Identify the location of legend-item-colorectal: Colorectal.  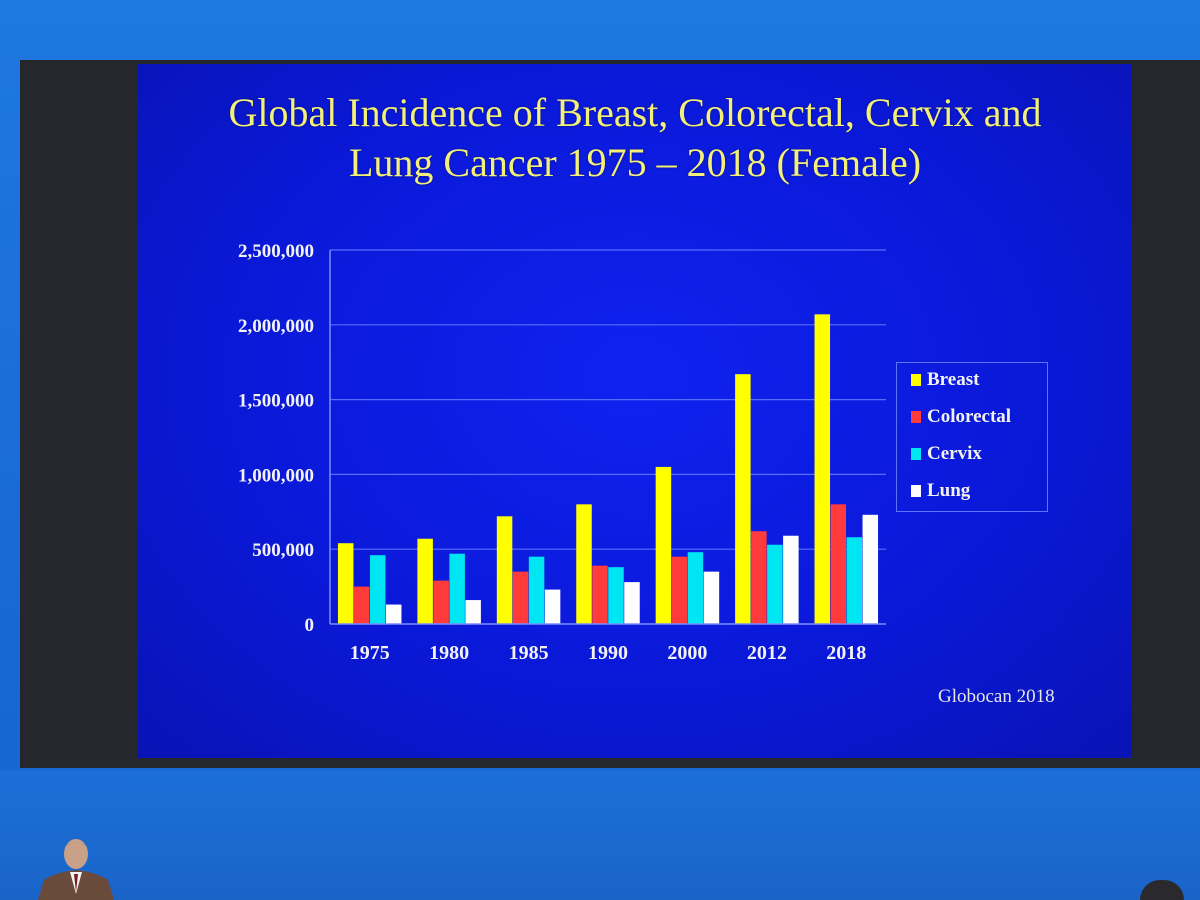
(961, 417).